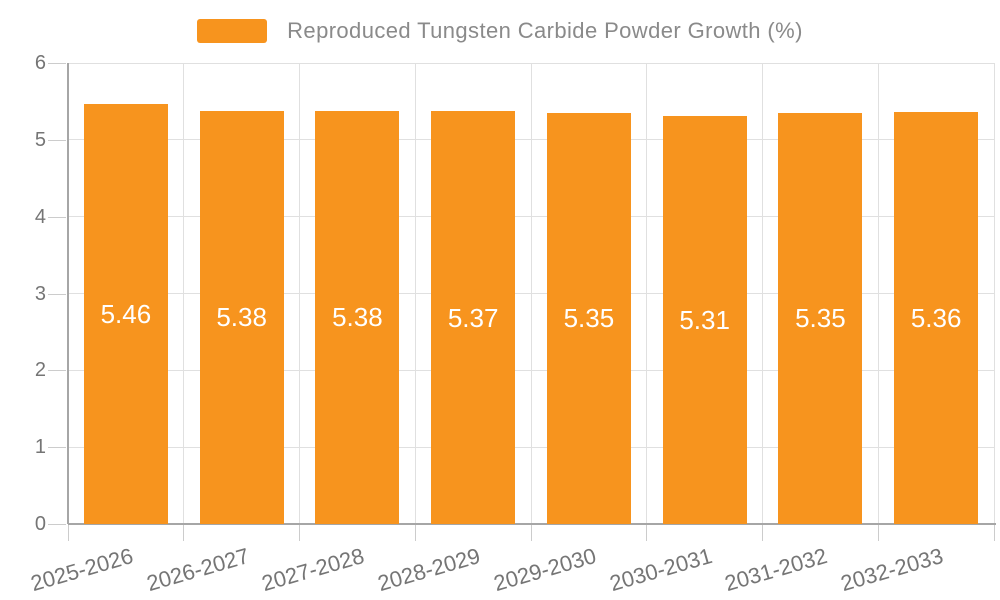  What do you see at coordinates (40, 370) in the screenshot?
I see `y-tick-label: 2` at bounding box center [40, 370].